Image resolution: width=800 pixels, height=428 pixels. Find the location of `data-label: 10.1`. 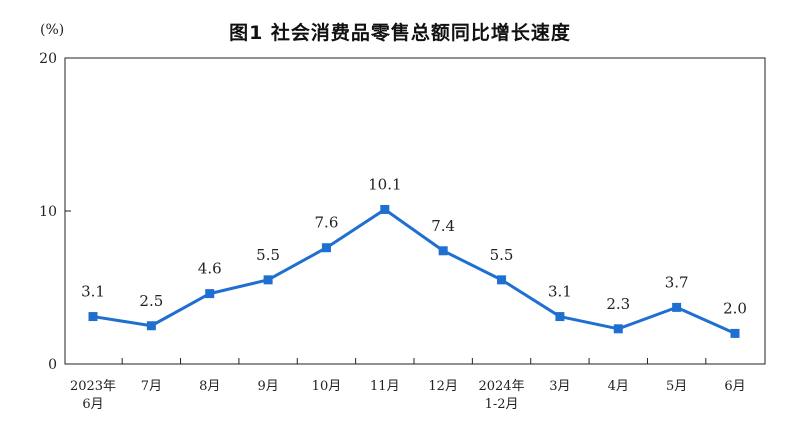

data-label: 10.1 is located at coordinates (384, 184).